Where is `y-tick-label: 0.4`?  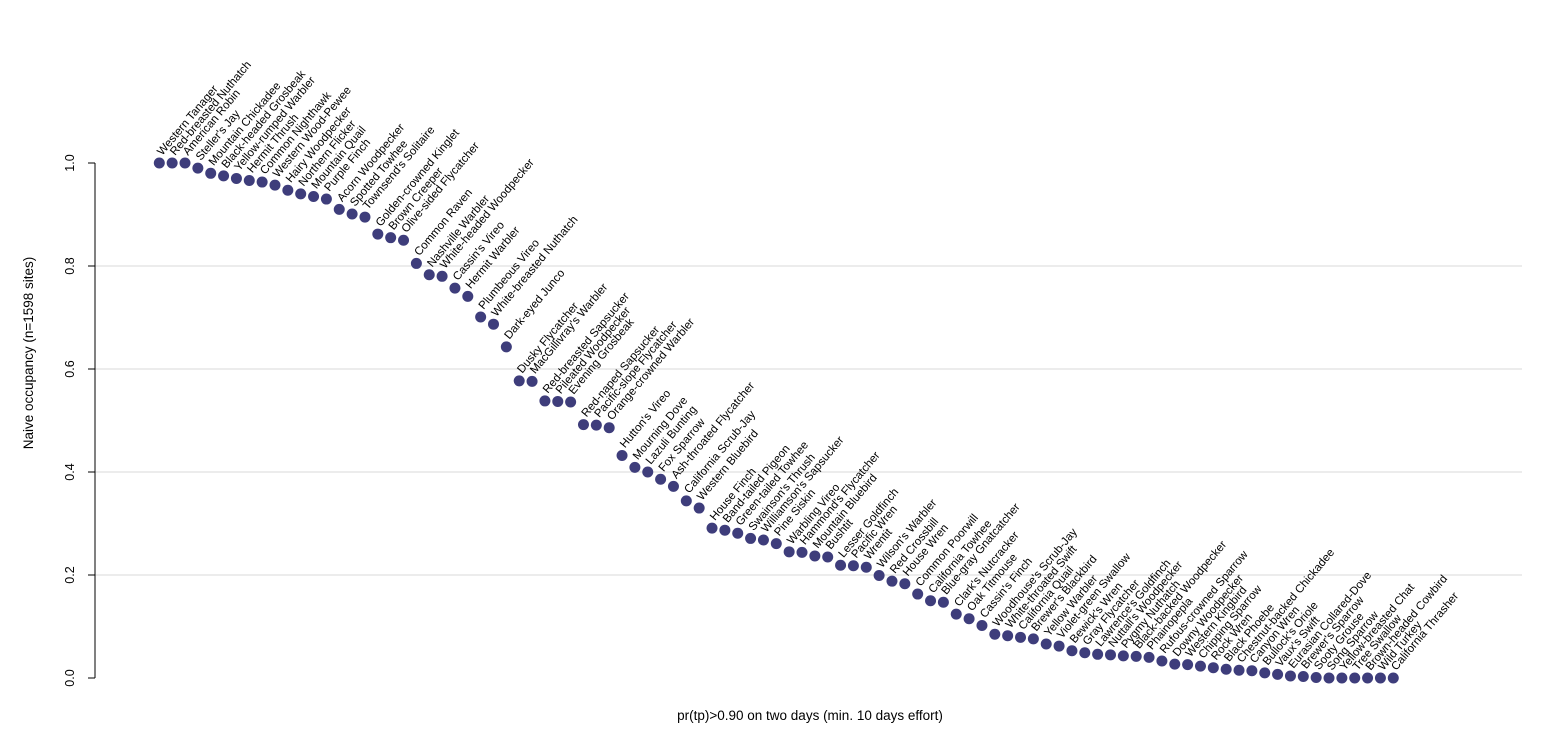 y-tick-label: 0.4 is located at coordinates (70, 471).